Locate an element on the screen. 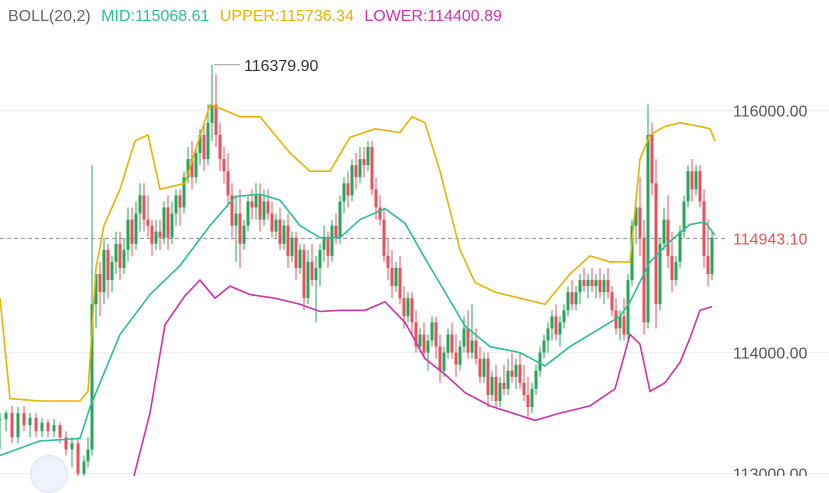  last-price-label: 114943.10 is located at coordinates (770, 240).